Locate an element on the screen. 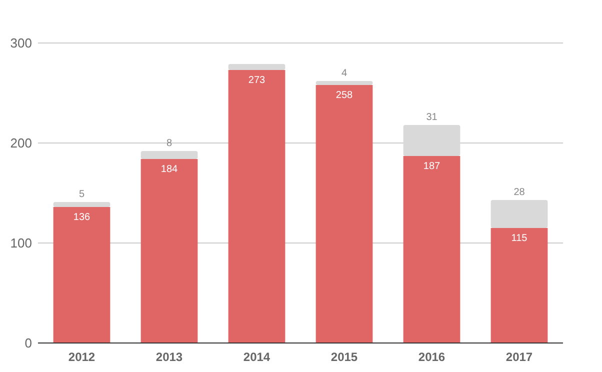 The height and width of the screenshot is (372, 602). x-tick-label: 2015 is located at coordinates (344, 357).